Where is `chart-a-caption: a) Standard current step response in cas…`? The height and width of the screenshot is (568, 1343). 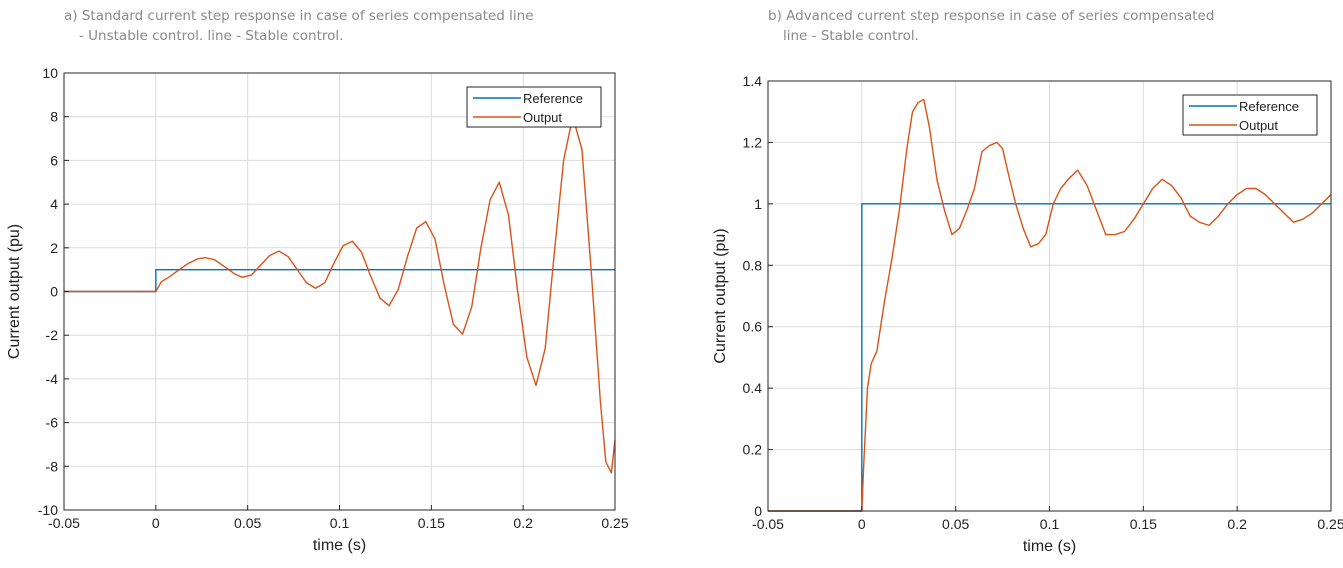
chart-a-caption: a) Standard current step response in cas… is located at coordinates (364, 26).